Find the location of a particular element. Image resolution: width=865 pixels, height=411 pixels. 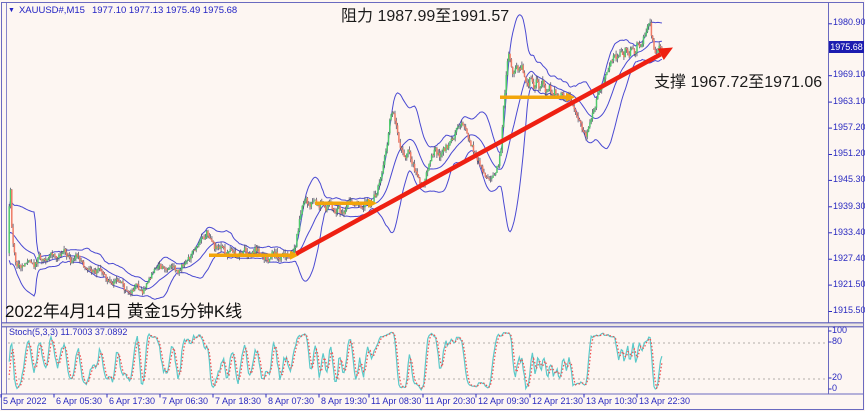

stoch-scale-tick: 80 is located at coordinates (837, 341).